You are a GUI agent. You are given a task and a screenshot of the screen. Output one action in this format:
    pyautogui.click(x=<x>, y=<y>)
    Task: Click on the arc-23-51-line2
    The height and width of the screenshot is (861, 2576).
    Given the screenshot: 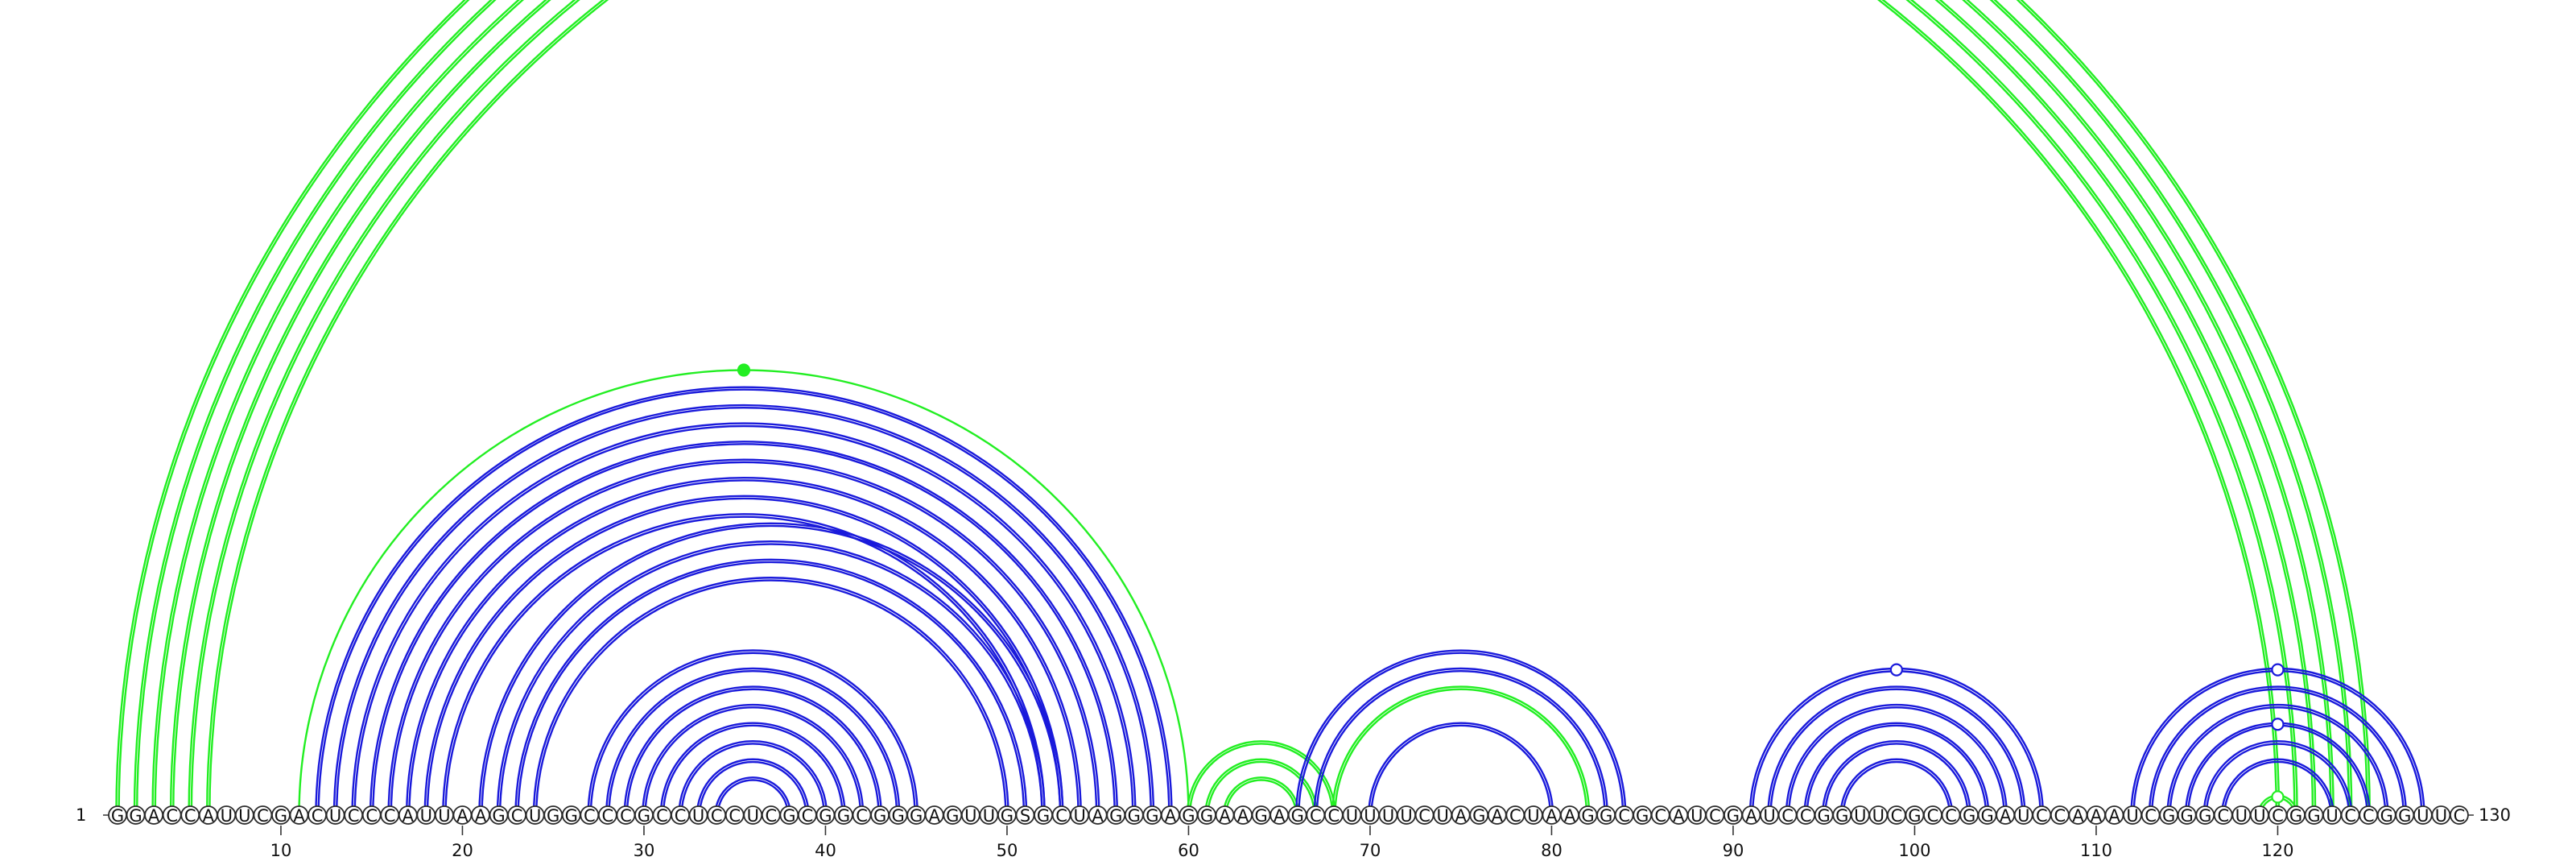 What is the action you would take?
    pyautogui.click(x=771, y=687)
    